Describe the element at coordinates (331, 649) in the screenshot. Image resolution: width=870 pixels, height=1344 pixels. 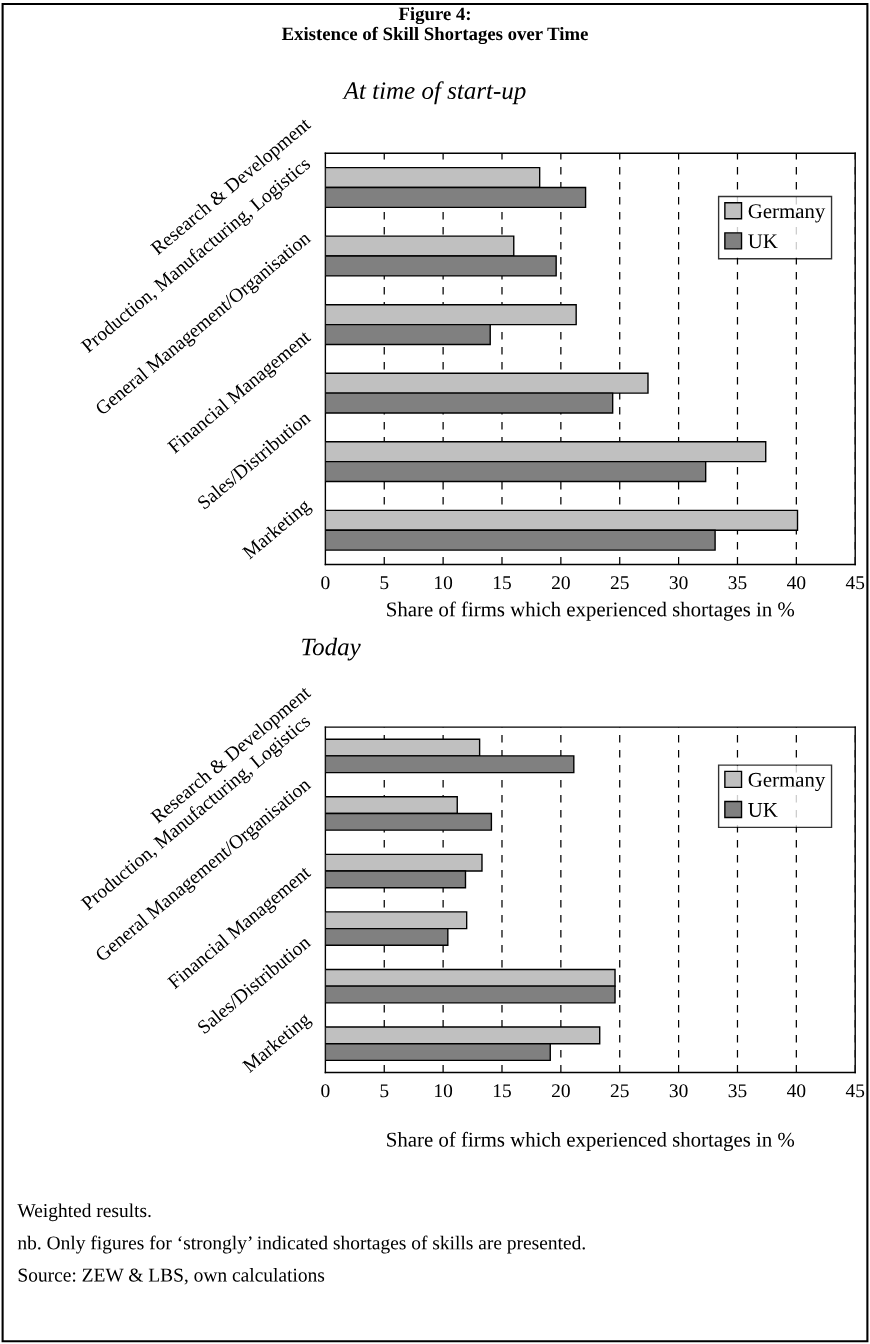
I see `chart-title: Today` at that location.